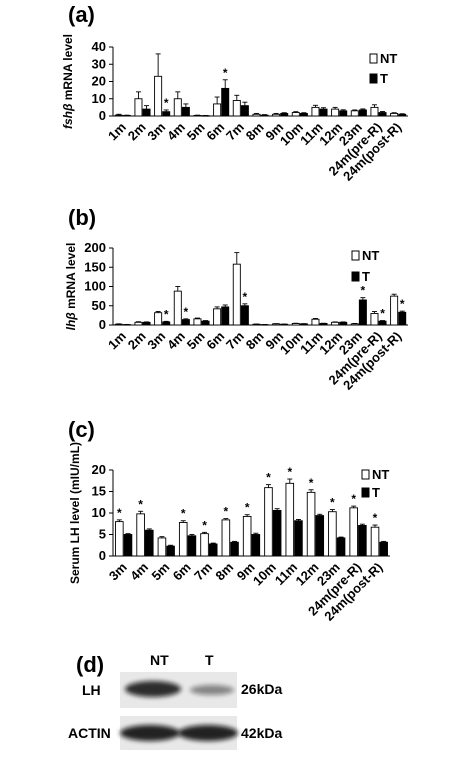 Image resolution: width=474 pixels, height=760 pixels. I want to click on panel-label-d: (d), so click(90, 664).